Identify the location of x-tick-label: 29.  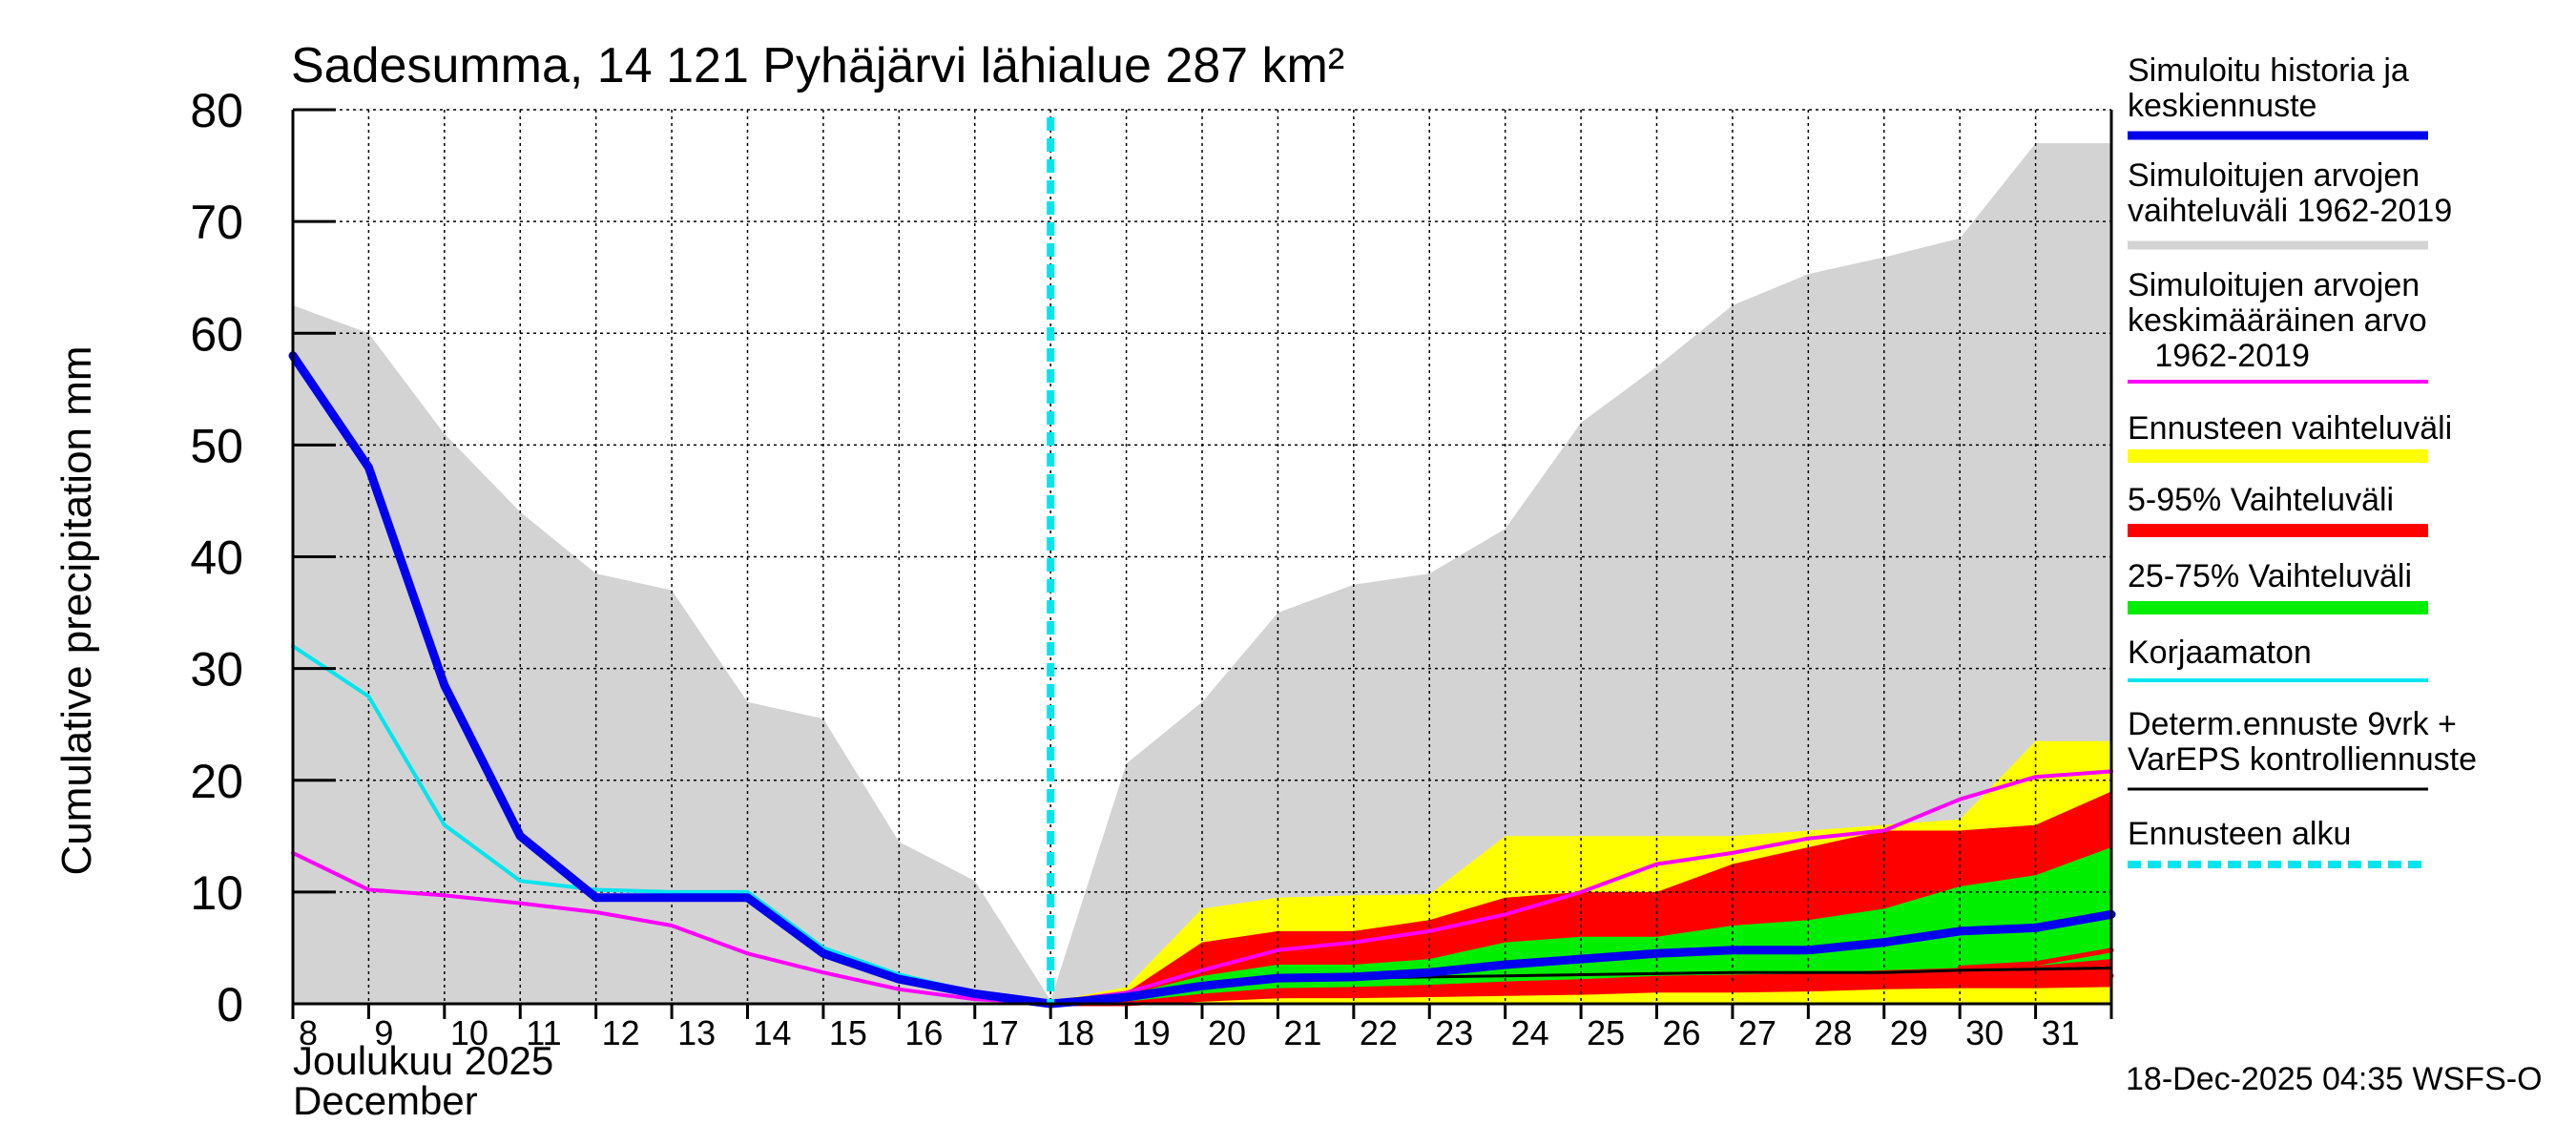
(1909, 1032).